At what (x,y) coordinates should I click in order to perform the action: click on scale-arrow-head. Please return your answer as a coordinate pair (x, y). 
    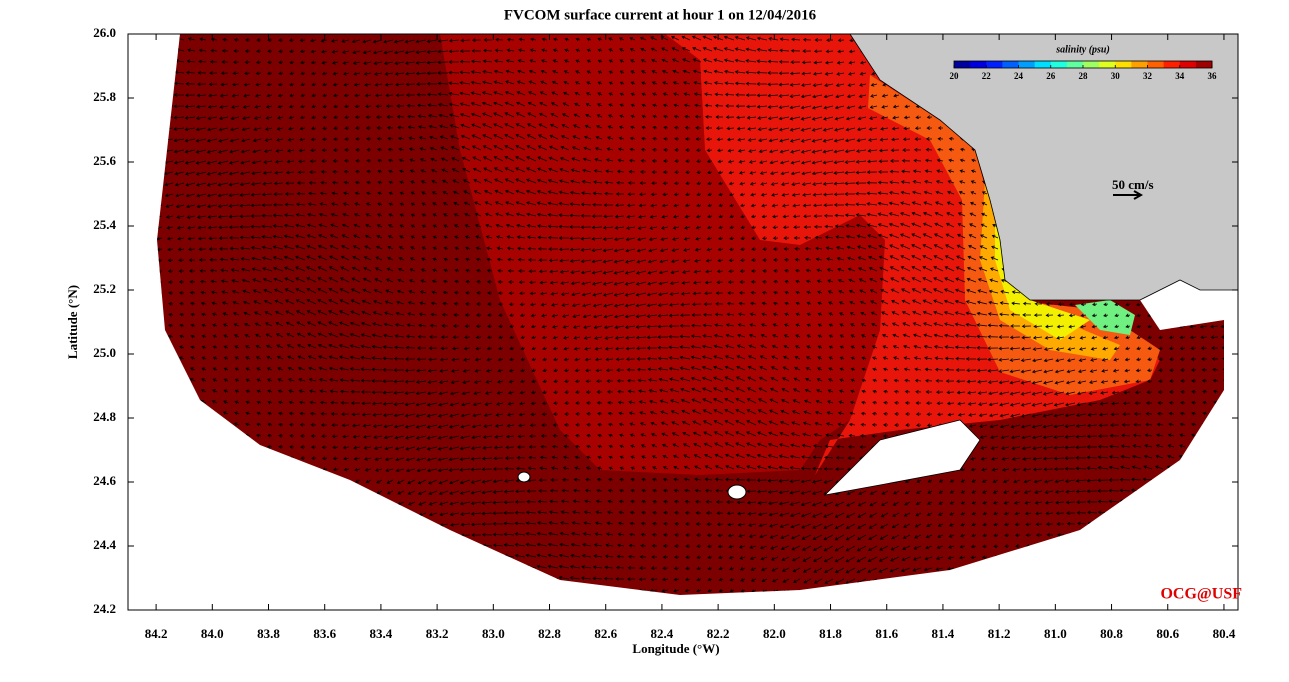
    Looking at the image, I should click on (1138, 195).